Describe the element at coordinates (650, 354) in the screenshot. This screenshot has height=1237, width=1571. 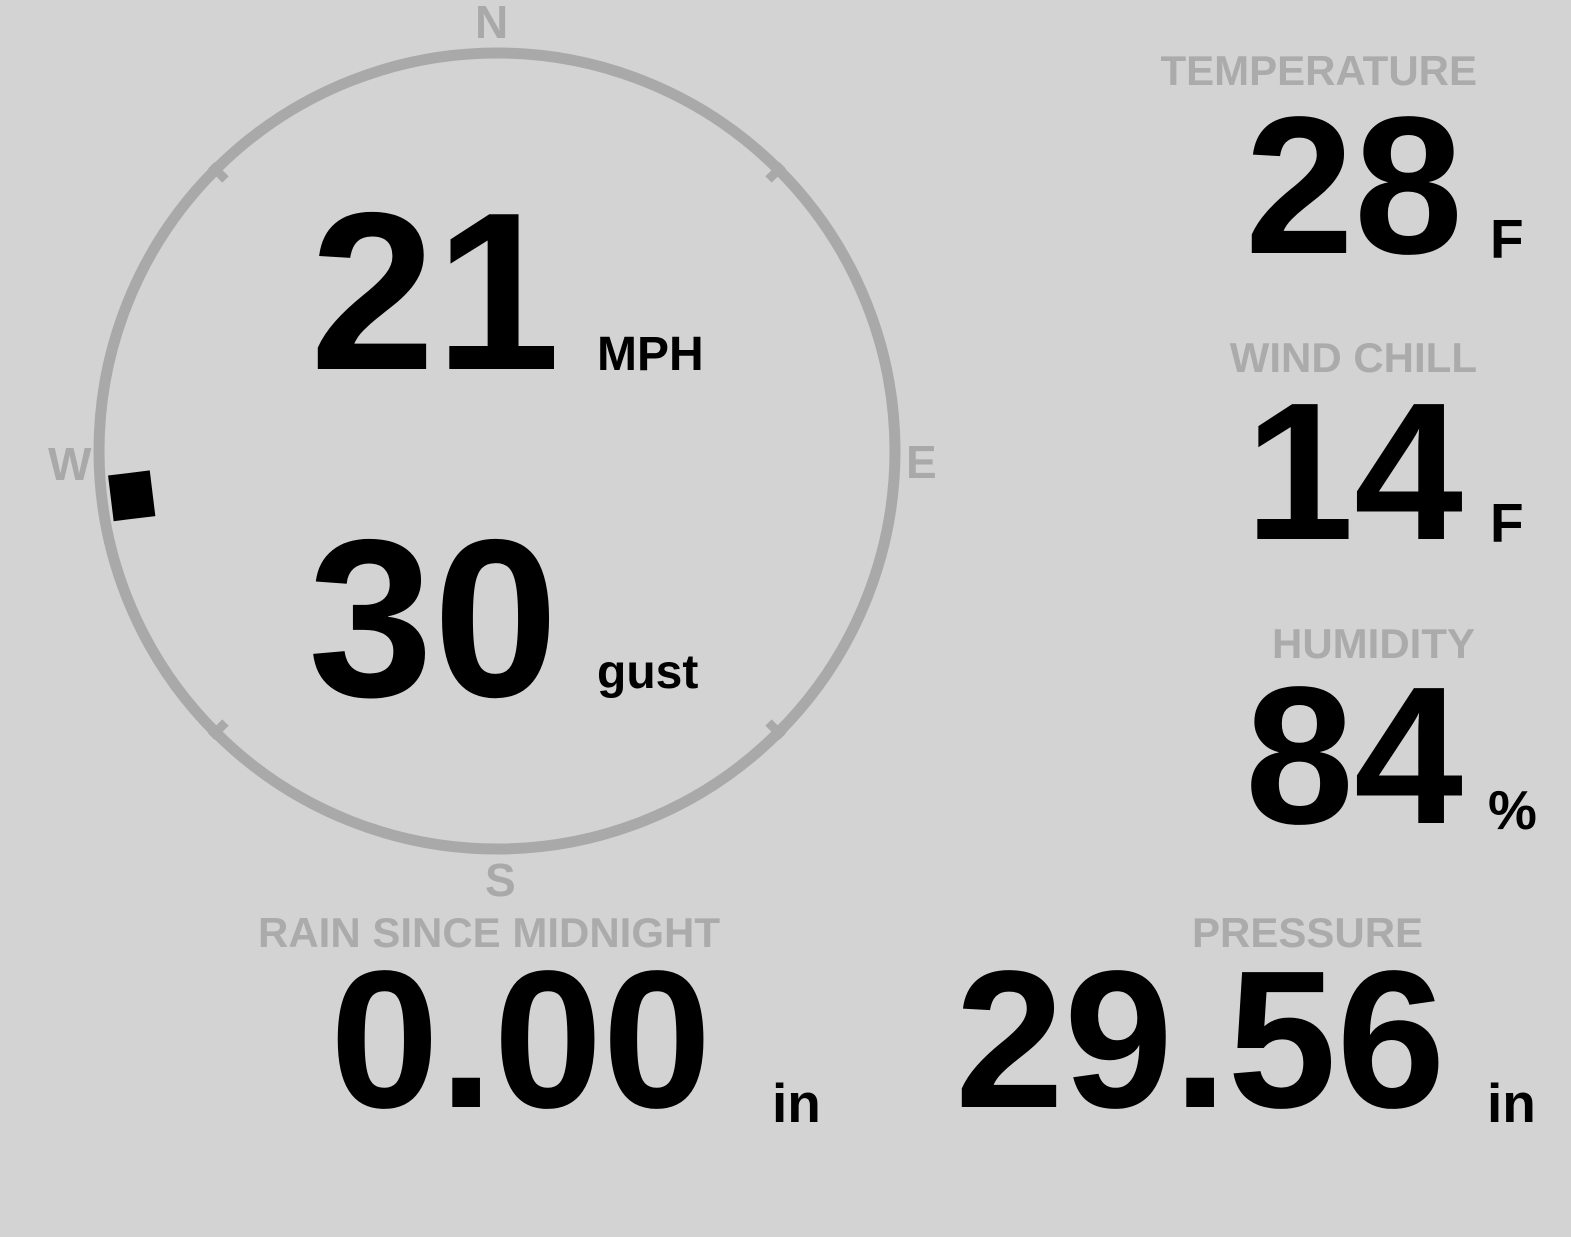
I see `wind-speed-unit: MPH` at that location.